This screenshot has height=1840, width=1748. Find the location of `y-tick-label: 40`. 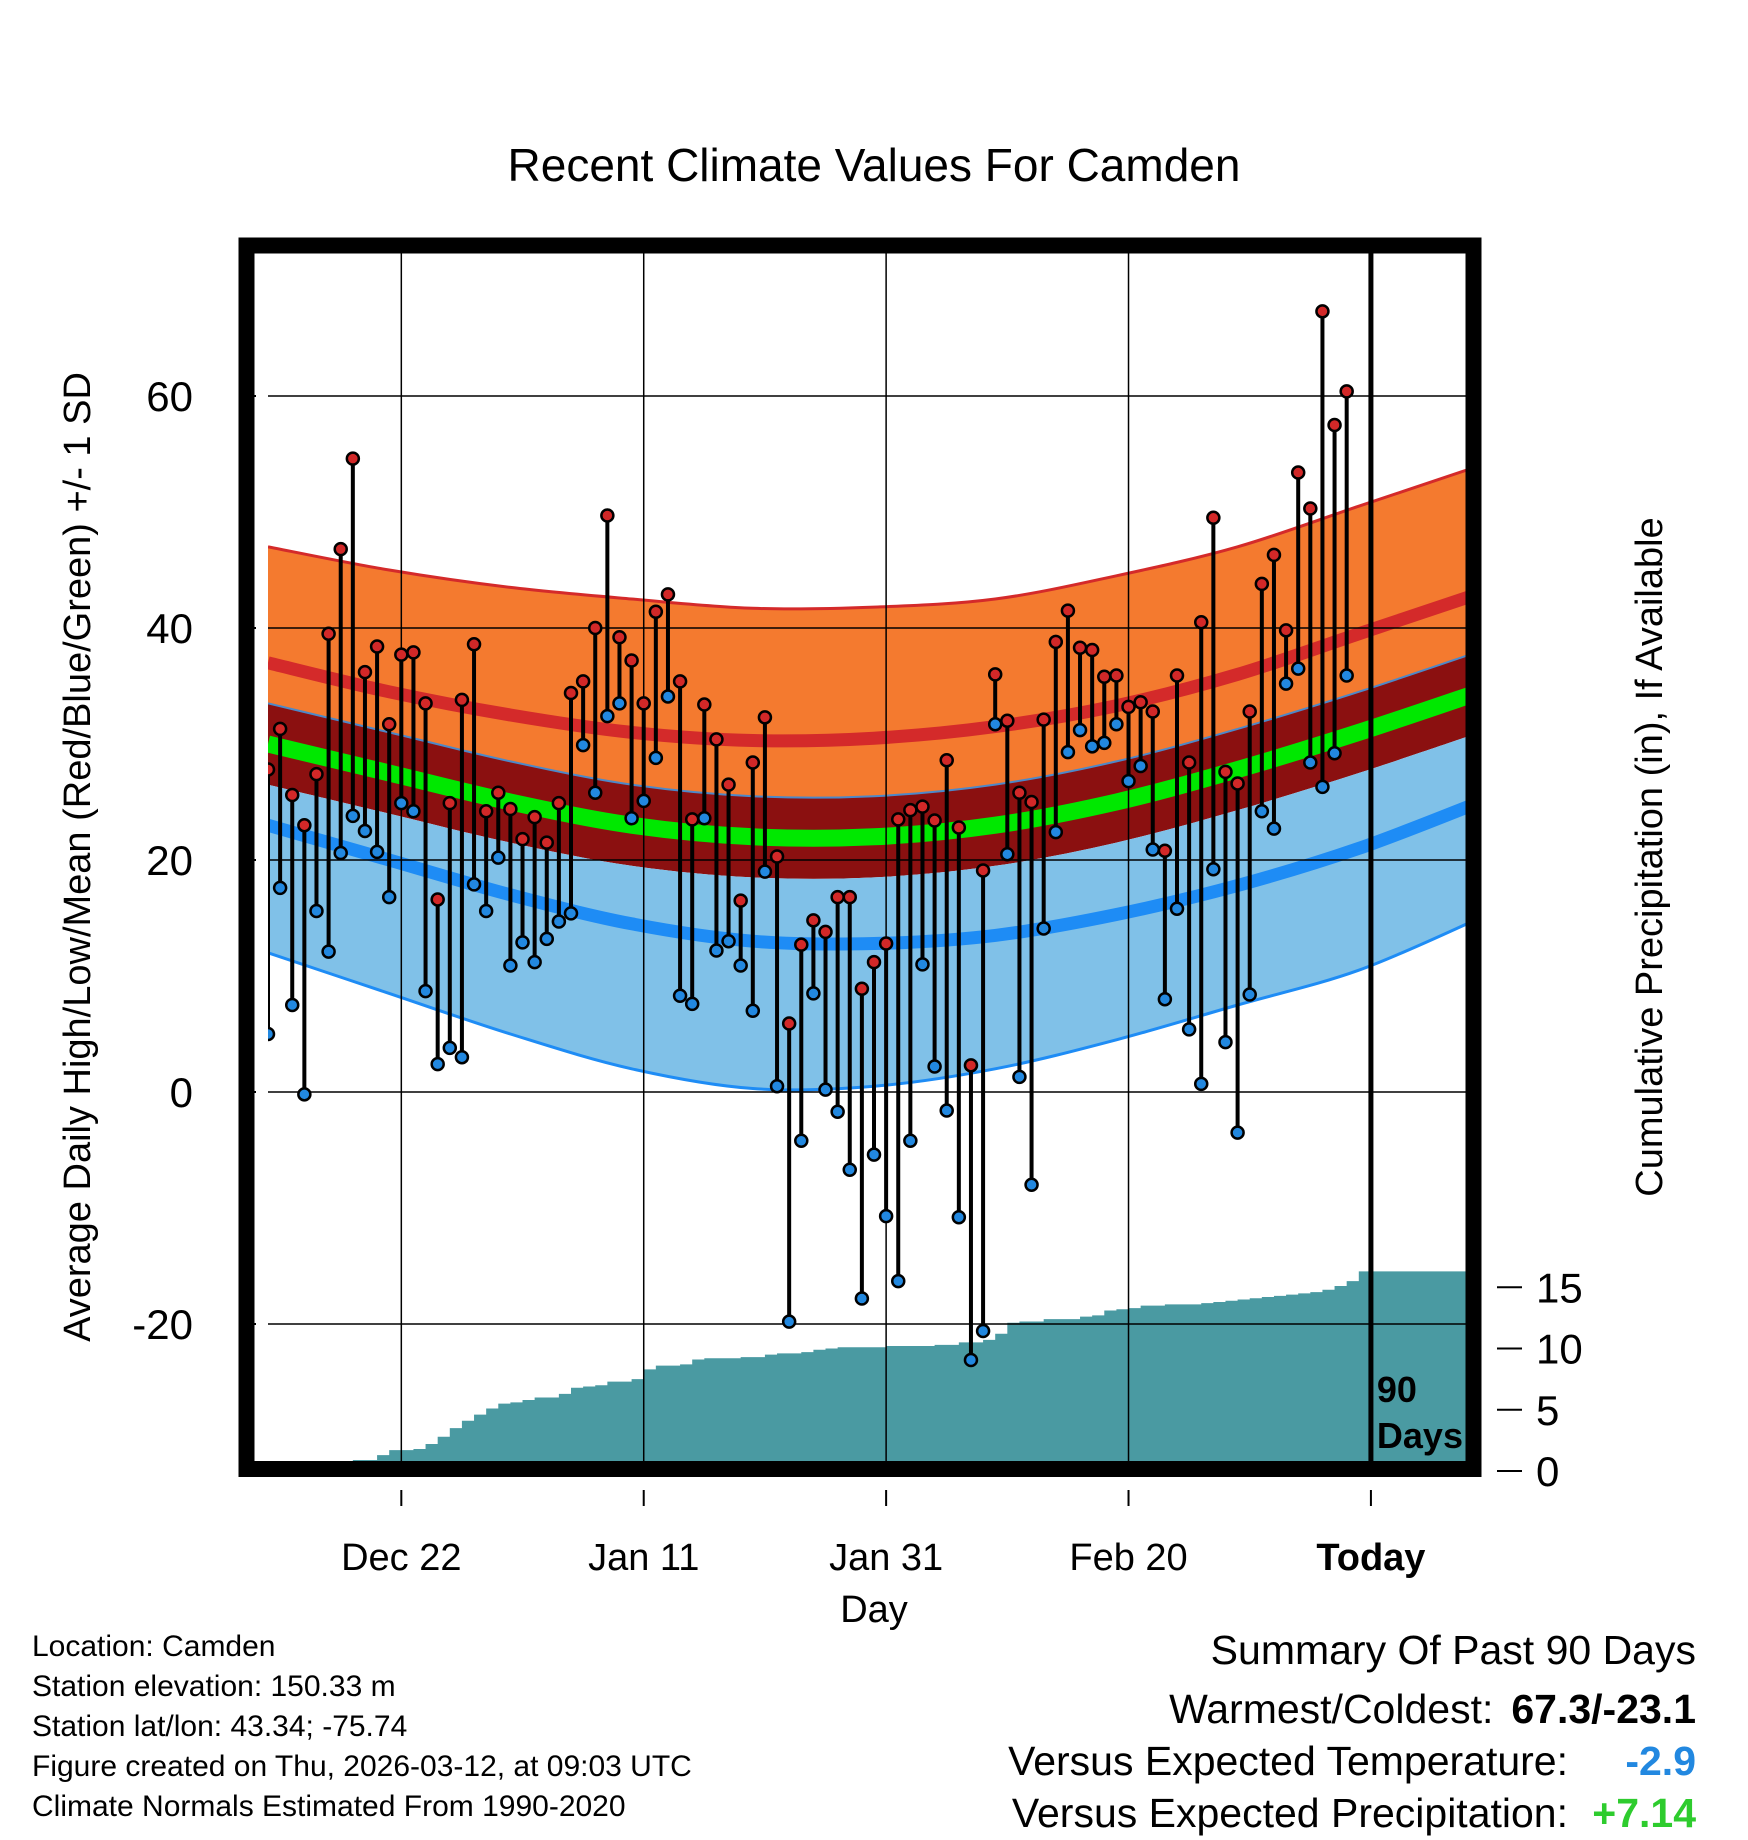

y-tick-label: 40 is located at coordinates (169, 628).